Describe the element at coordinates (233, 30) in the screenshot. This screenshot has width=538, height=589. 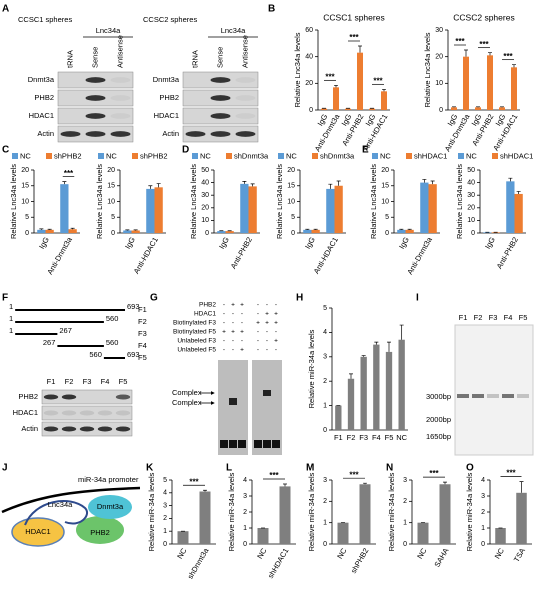
I see `blot-group: Lnc34a` at that location.